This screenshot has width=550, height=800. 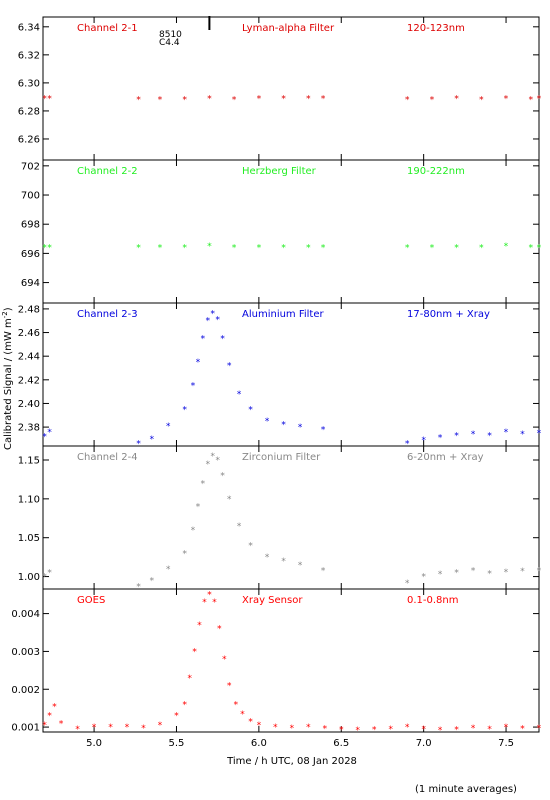 What do you see at coordinates (445, 457) in the screenshot?
I see `panel-band-label: 6-20nm + Xray` at bounding box center [445, 457].